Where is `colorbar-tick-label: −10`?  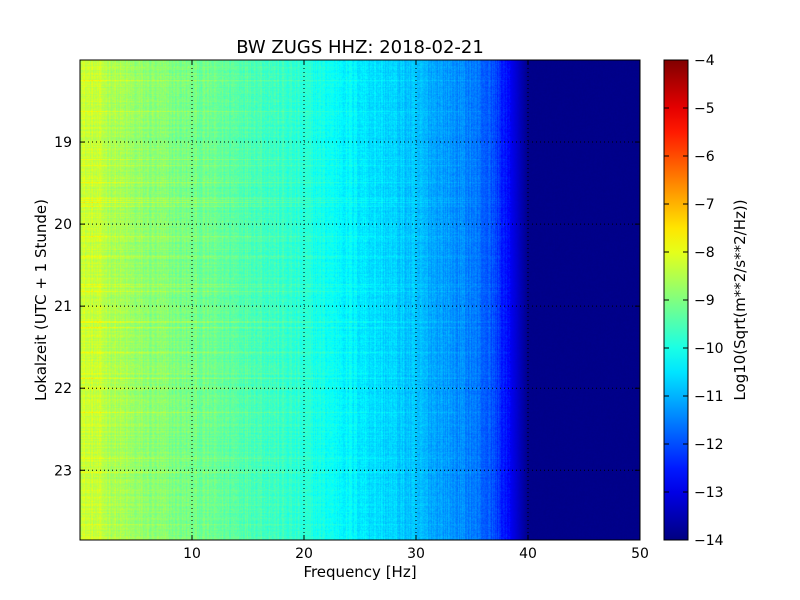
colorbar-tick-label: −10 is located at coordinates (709, 349).